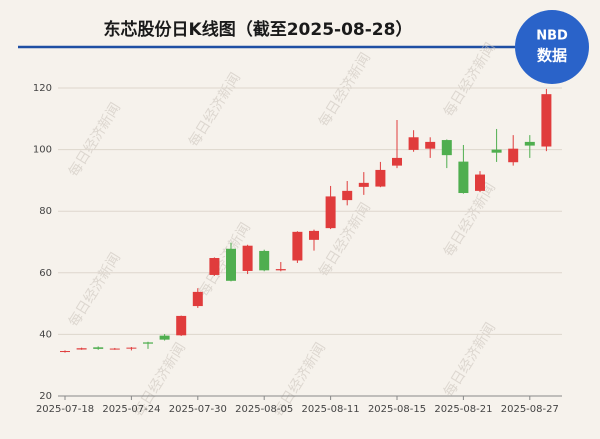  I want to click on y-tick-label: 100, so click(42, 150).